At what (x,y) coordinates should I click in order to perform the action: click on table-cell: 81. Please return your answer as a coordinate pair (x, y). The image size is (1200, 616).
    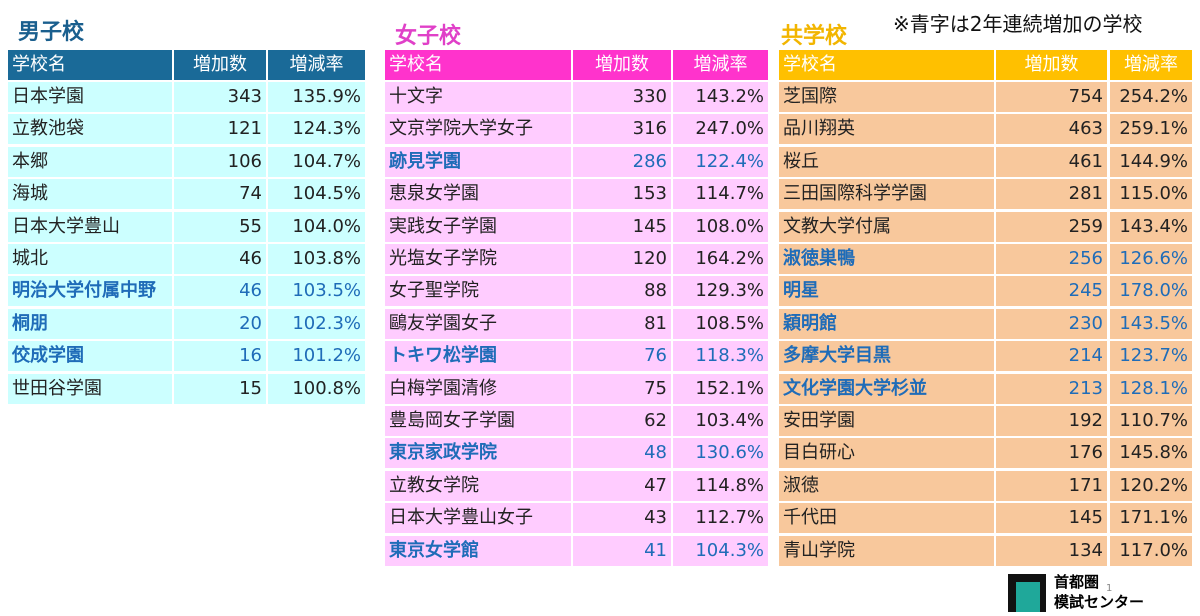
    Looking at the image, I should click on (622, 323).